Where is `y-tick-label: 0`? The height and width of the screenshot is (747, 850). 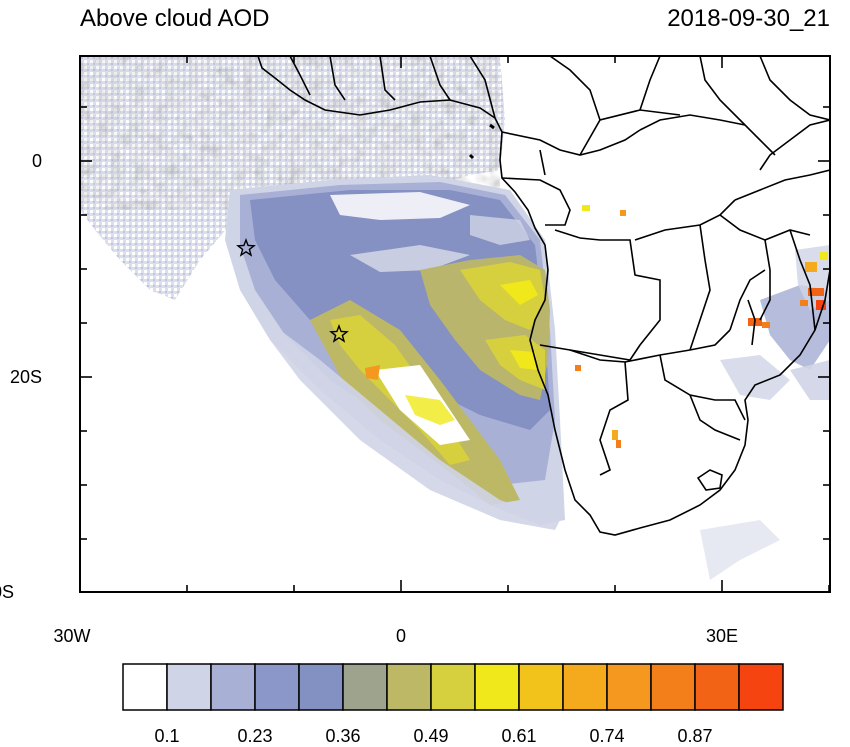 y-tick-label: 0 is located at coordinates (37, 161).